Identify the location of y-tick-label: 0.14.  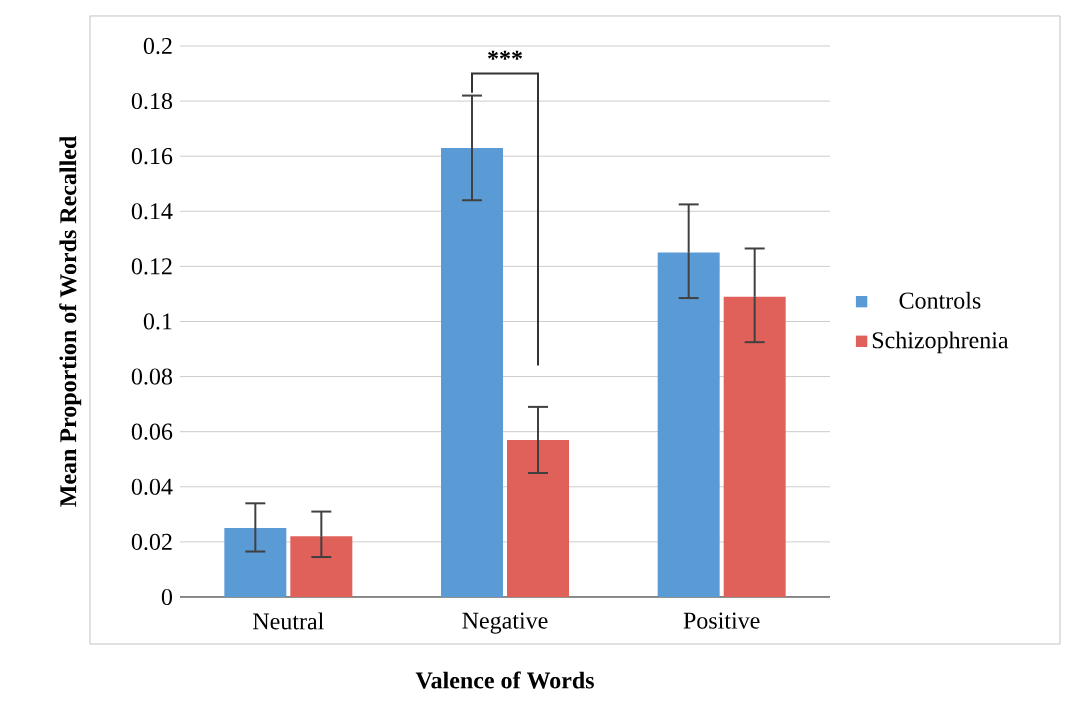
(152, 211).